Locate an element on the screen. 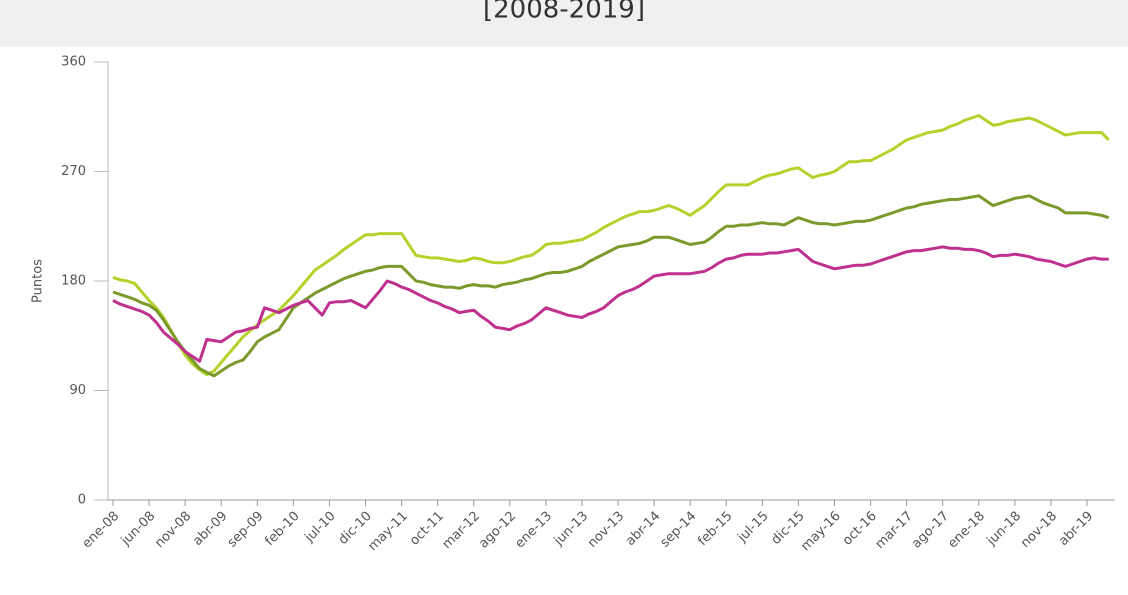 The height and width of the screenshot is (595, 1128). y-tick-label: 0 is located at coordinates (82, 500).